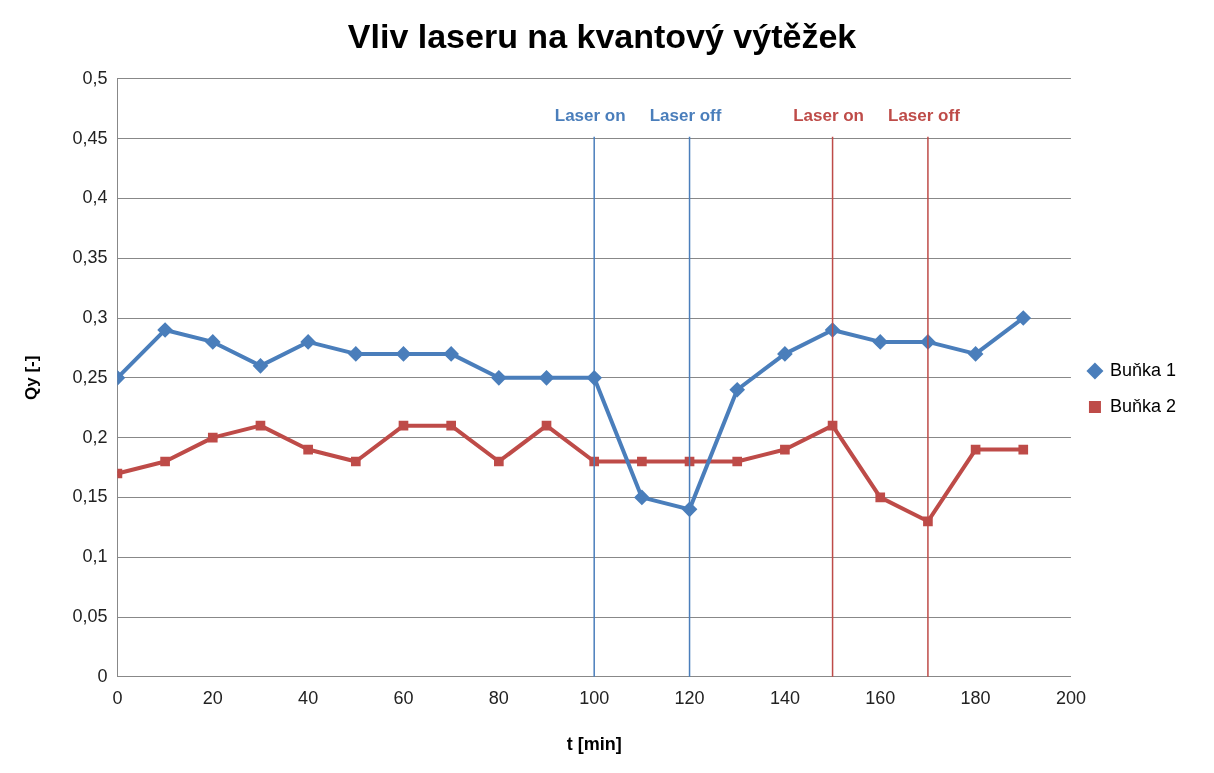 The height and width of the screenshot is (773, 1214). Describe the element at coordinates (308, 697) in the screenshot. I see `x-tick-label: 40` at that location.